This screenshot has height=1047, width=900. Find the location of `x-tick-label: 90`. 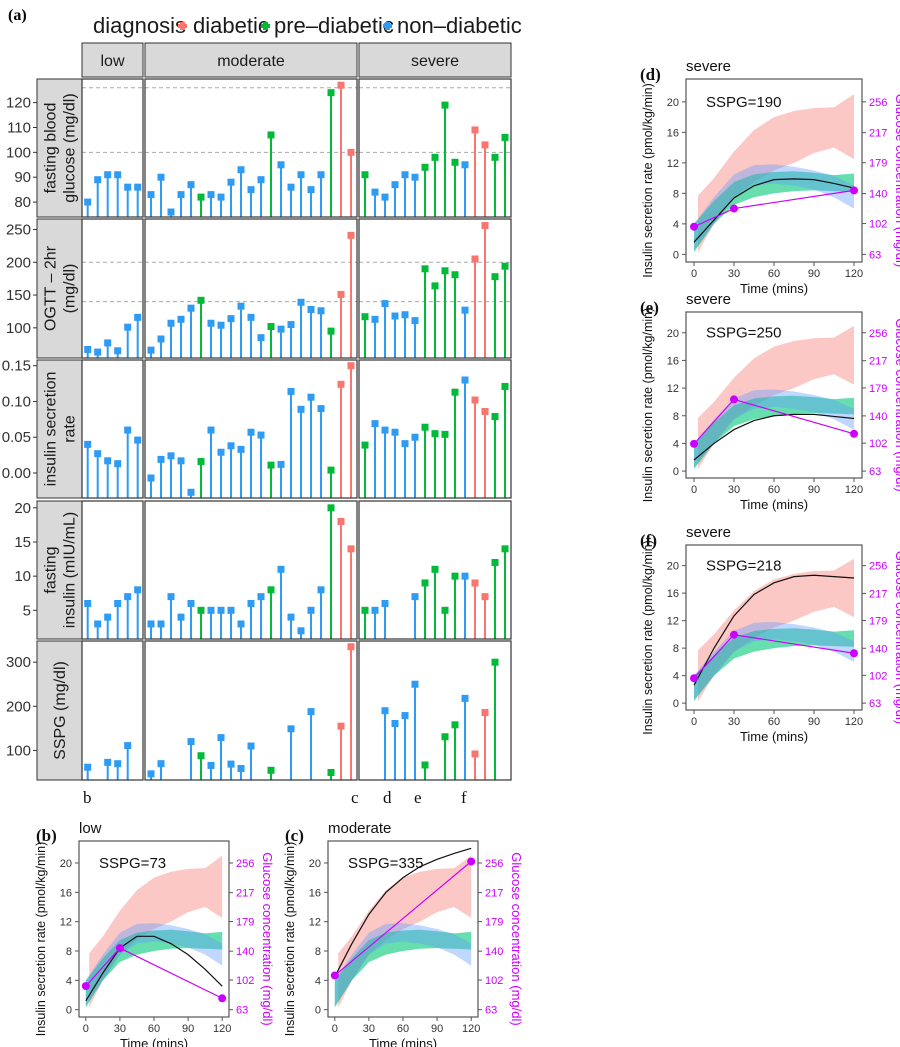

x-tick-label: 90 is located at coordinates (814, 274).